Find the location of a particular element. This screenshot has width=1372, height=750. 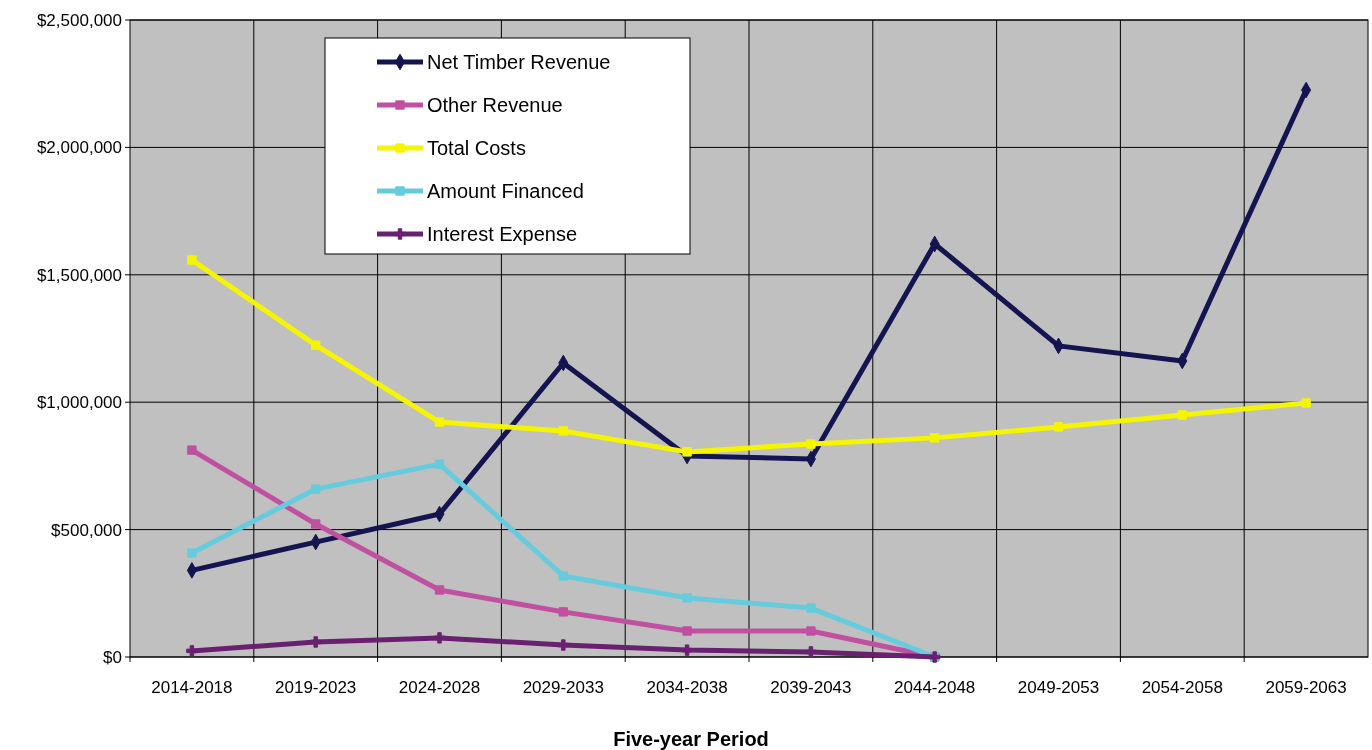

y-tick-label: $1,000,000 is located at coordinates (79, 403).